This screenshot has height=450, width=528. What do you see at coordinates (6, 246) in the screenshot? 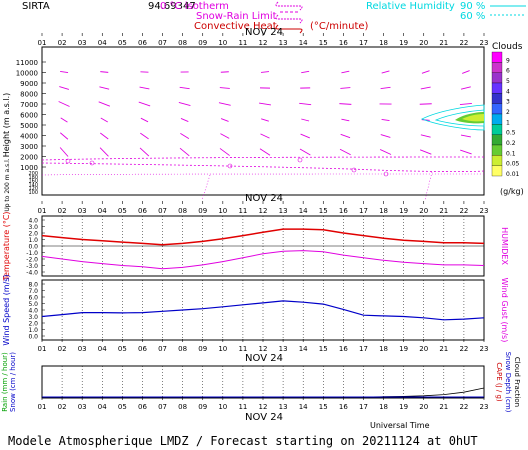
I see `temperature-ylabel: Temperature (°C)` at bounding box center [6, 246].